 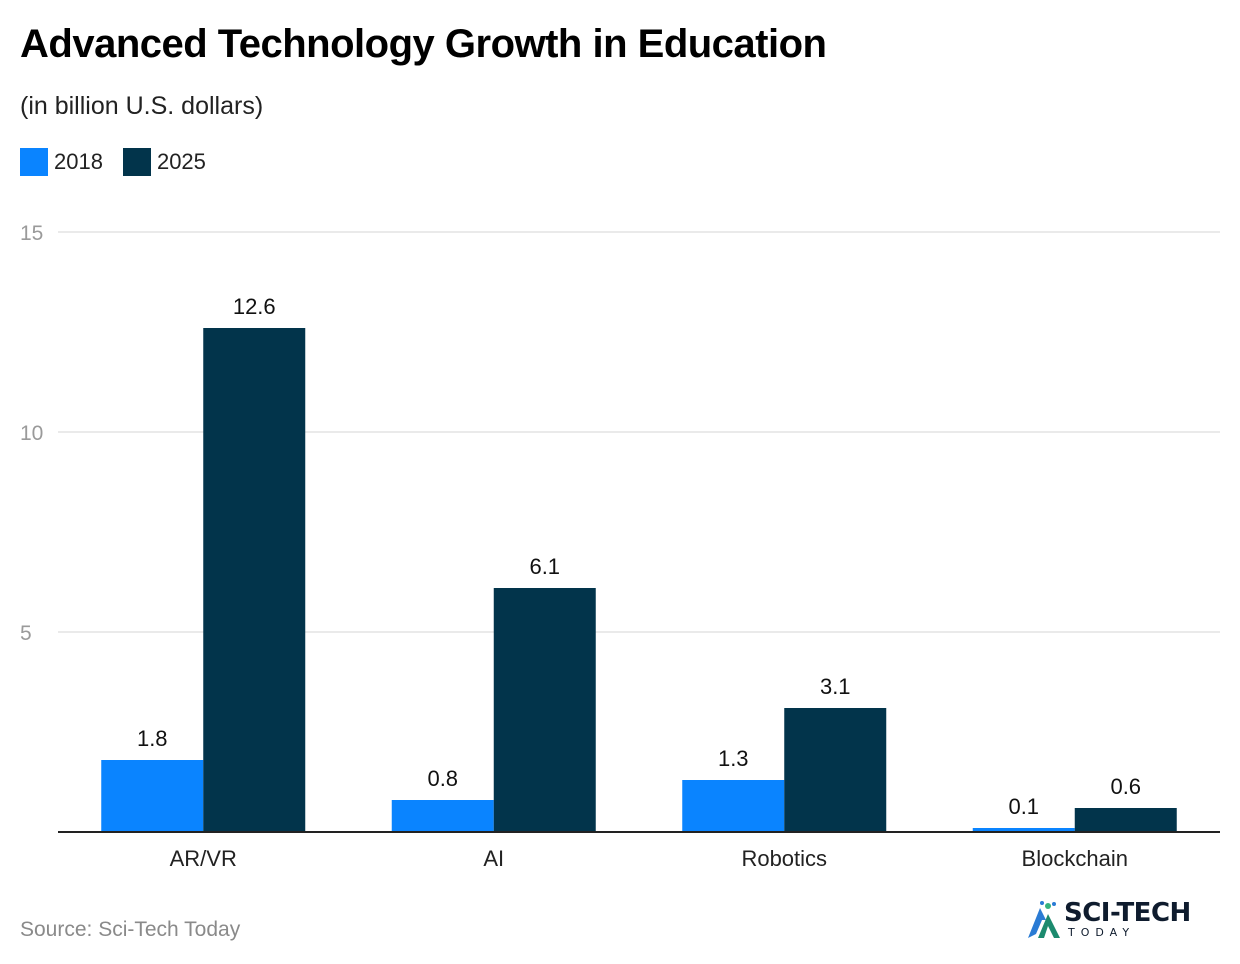 I want to click on data-label-blockchain-2018: 0.1, so click(x=1023, y=806).